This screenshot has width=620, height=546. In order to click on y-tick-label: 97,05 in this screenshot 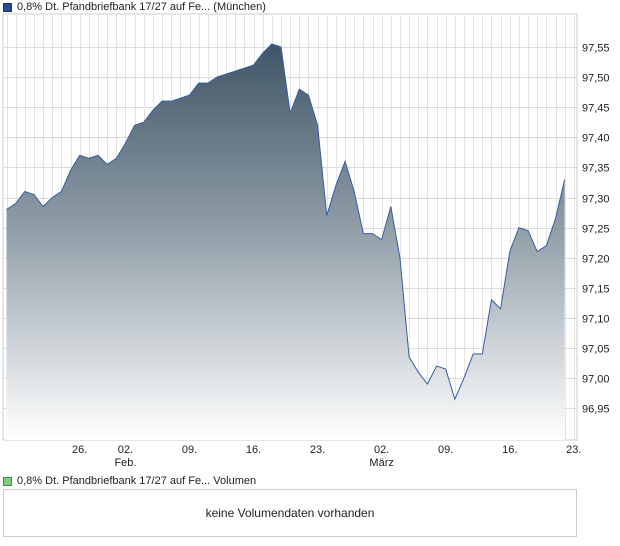, I will do `click(596, 350)`.